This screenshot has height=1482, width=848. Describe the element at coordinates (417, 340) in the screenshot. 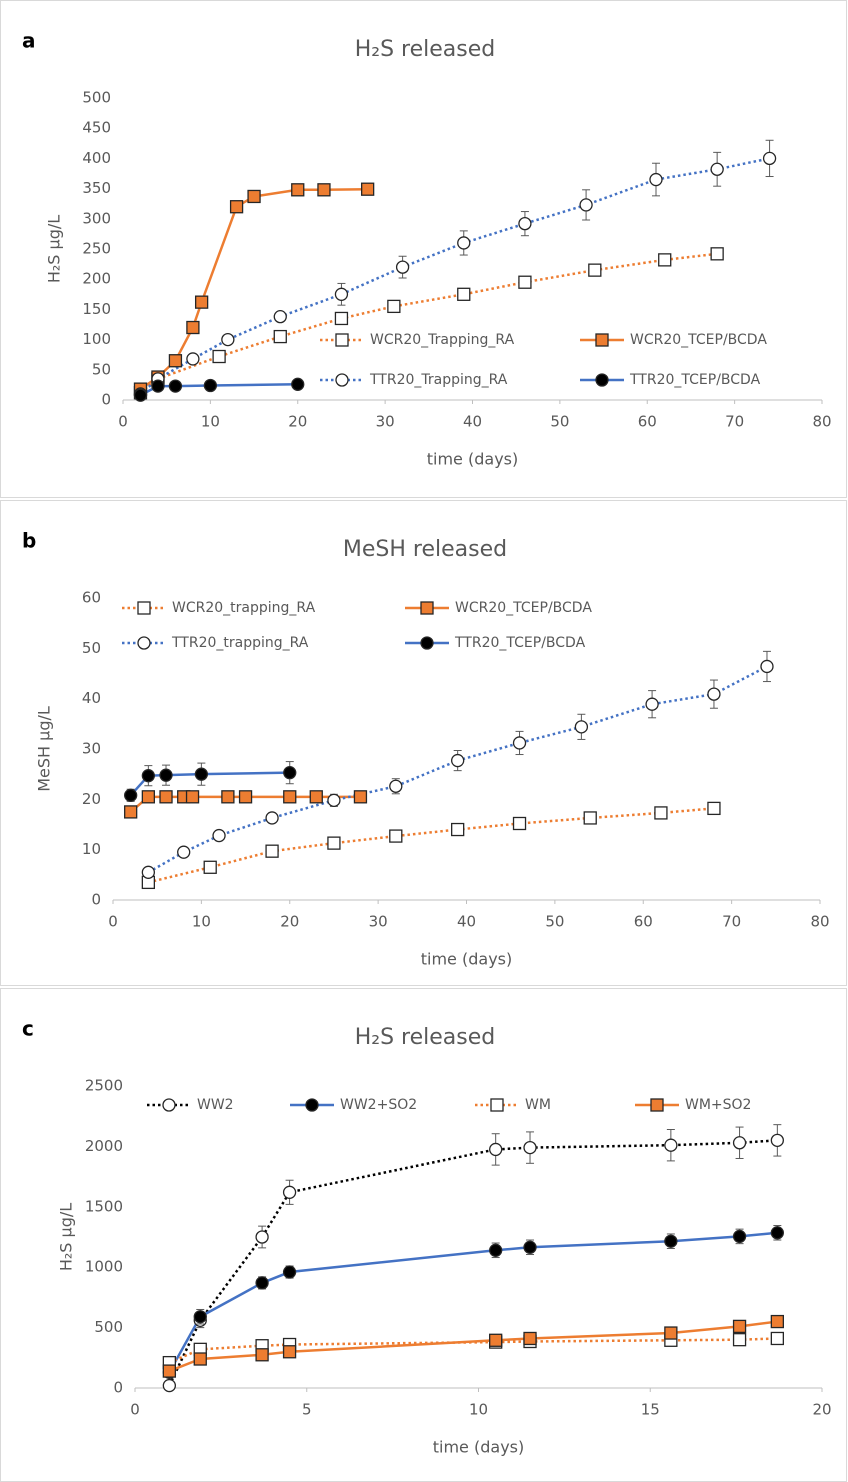

I see `legend-item: WCR20_Trapping_RA` at that location.